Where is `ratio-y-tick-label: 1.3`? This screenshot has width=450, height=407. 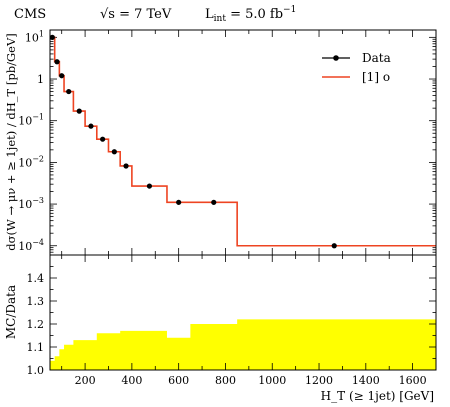
ratio-y-tick-label: 1.3 is located at coordinates (36, 301).